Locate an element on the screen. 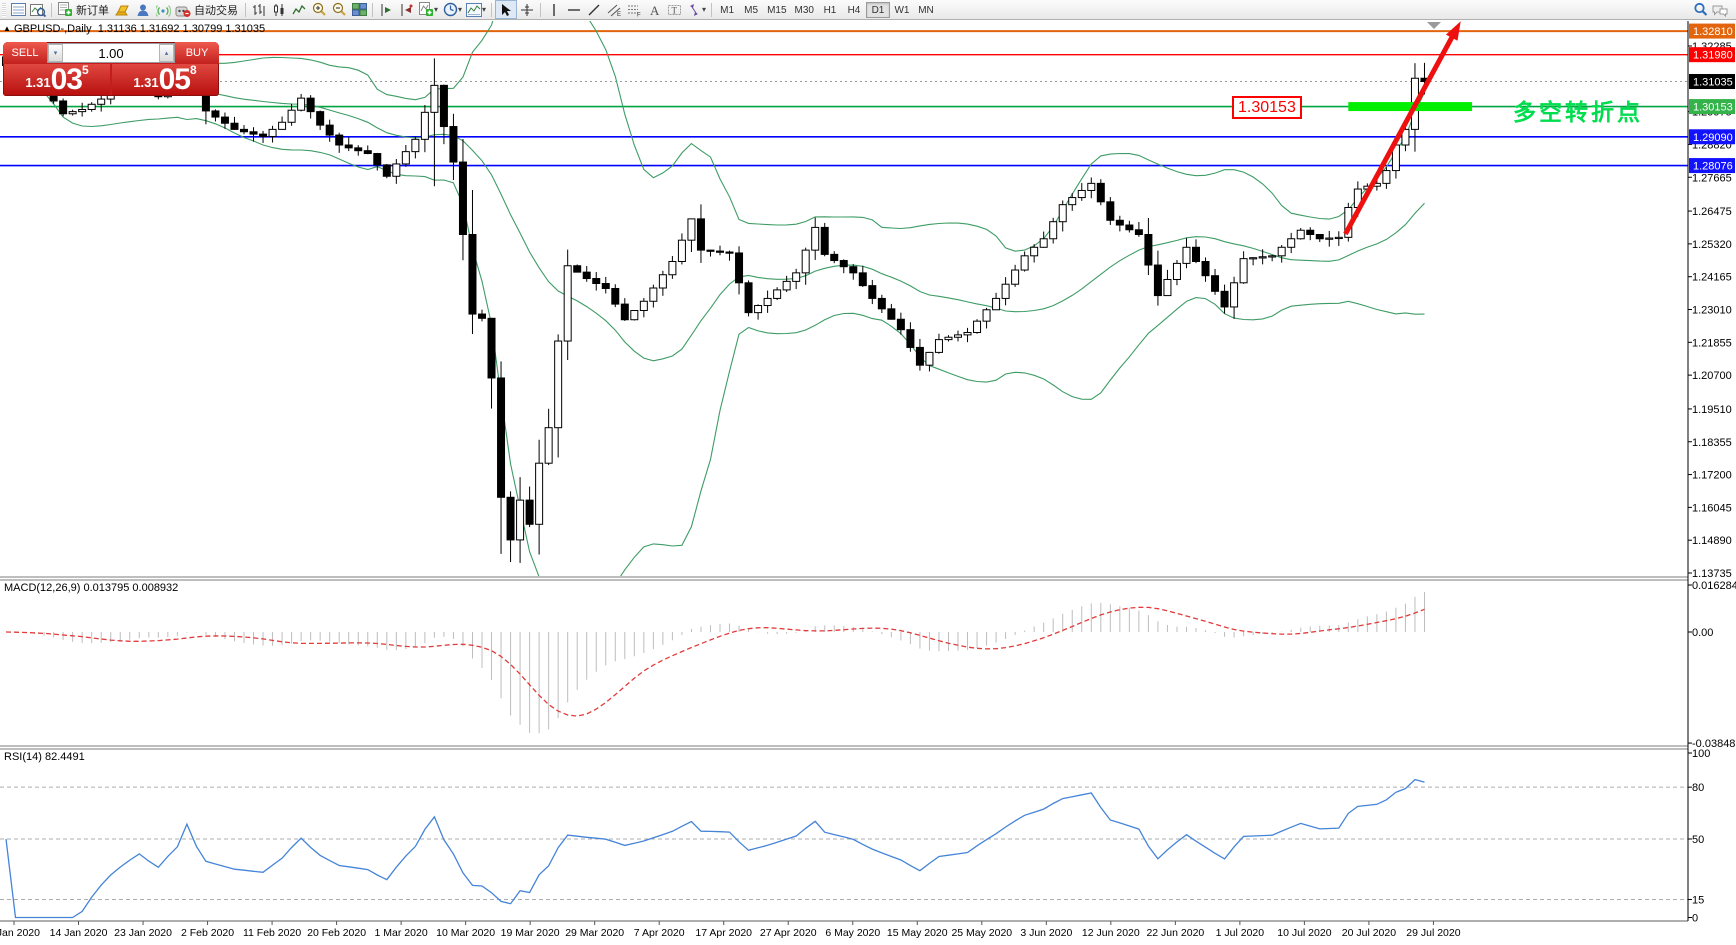  new-order-icon is located at coordinates (65, 9).